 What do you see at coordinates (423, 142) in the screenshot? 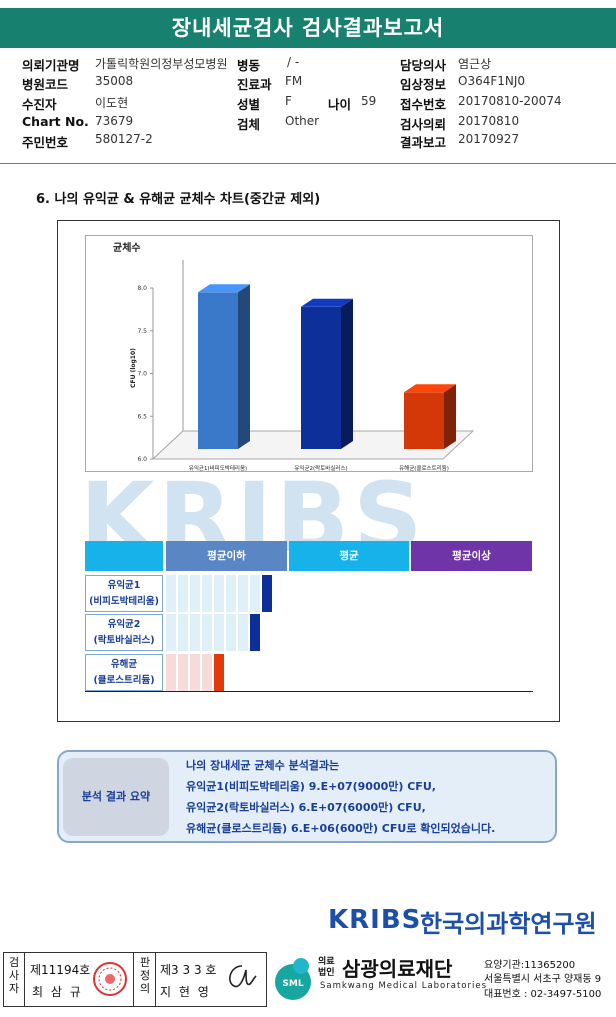
I see `report-label: 결과보고` at bounding box center [423, 142].